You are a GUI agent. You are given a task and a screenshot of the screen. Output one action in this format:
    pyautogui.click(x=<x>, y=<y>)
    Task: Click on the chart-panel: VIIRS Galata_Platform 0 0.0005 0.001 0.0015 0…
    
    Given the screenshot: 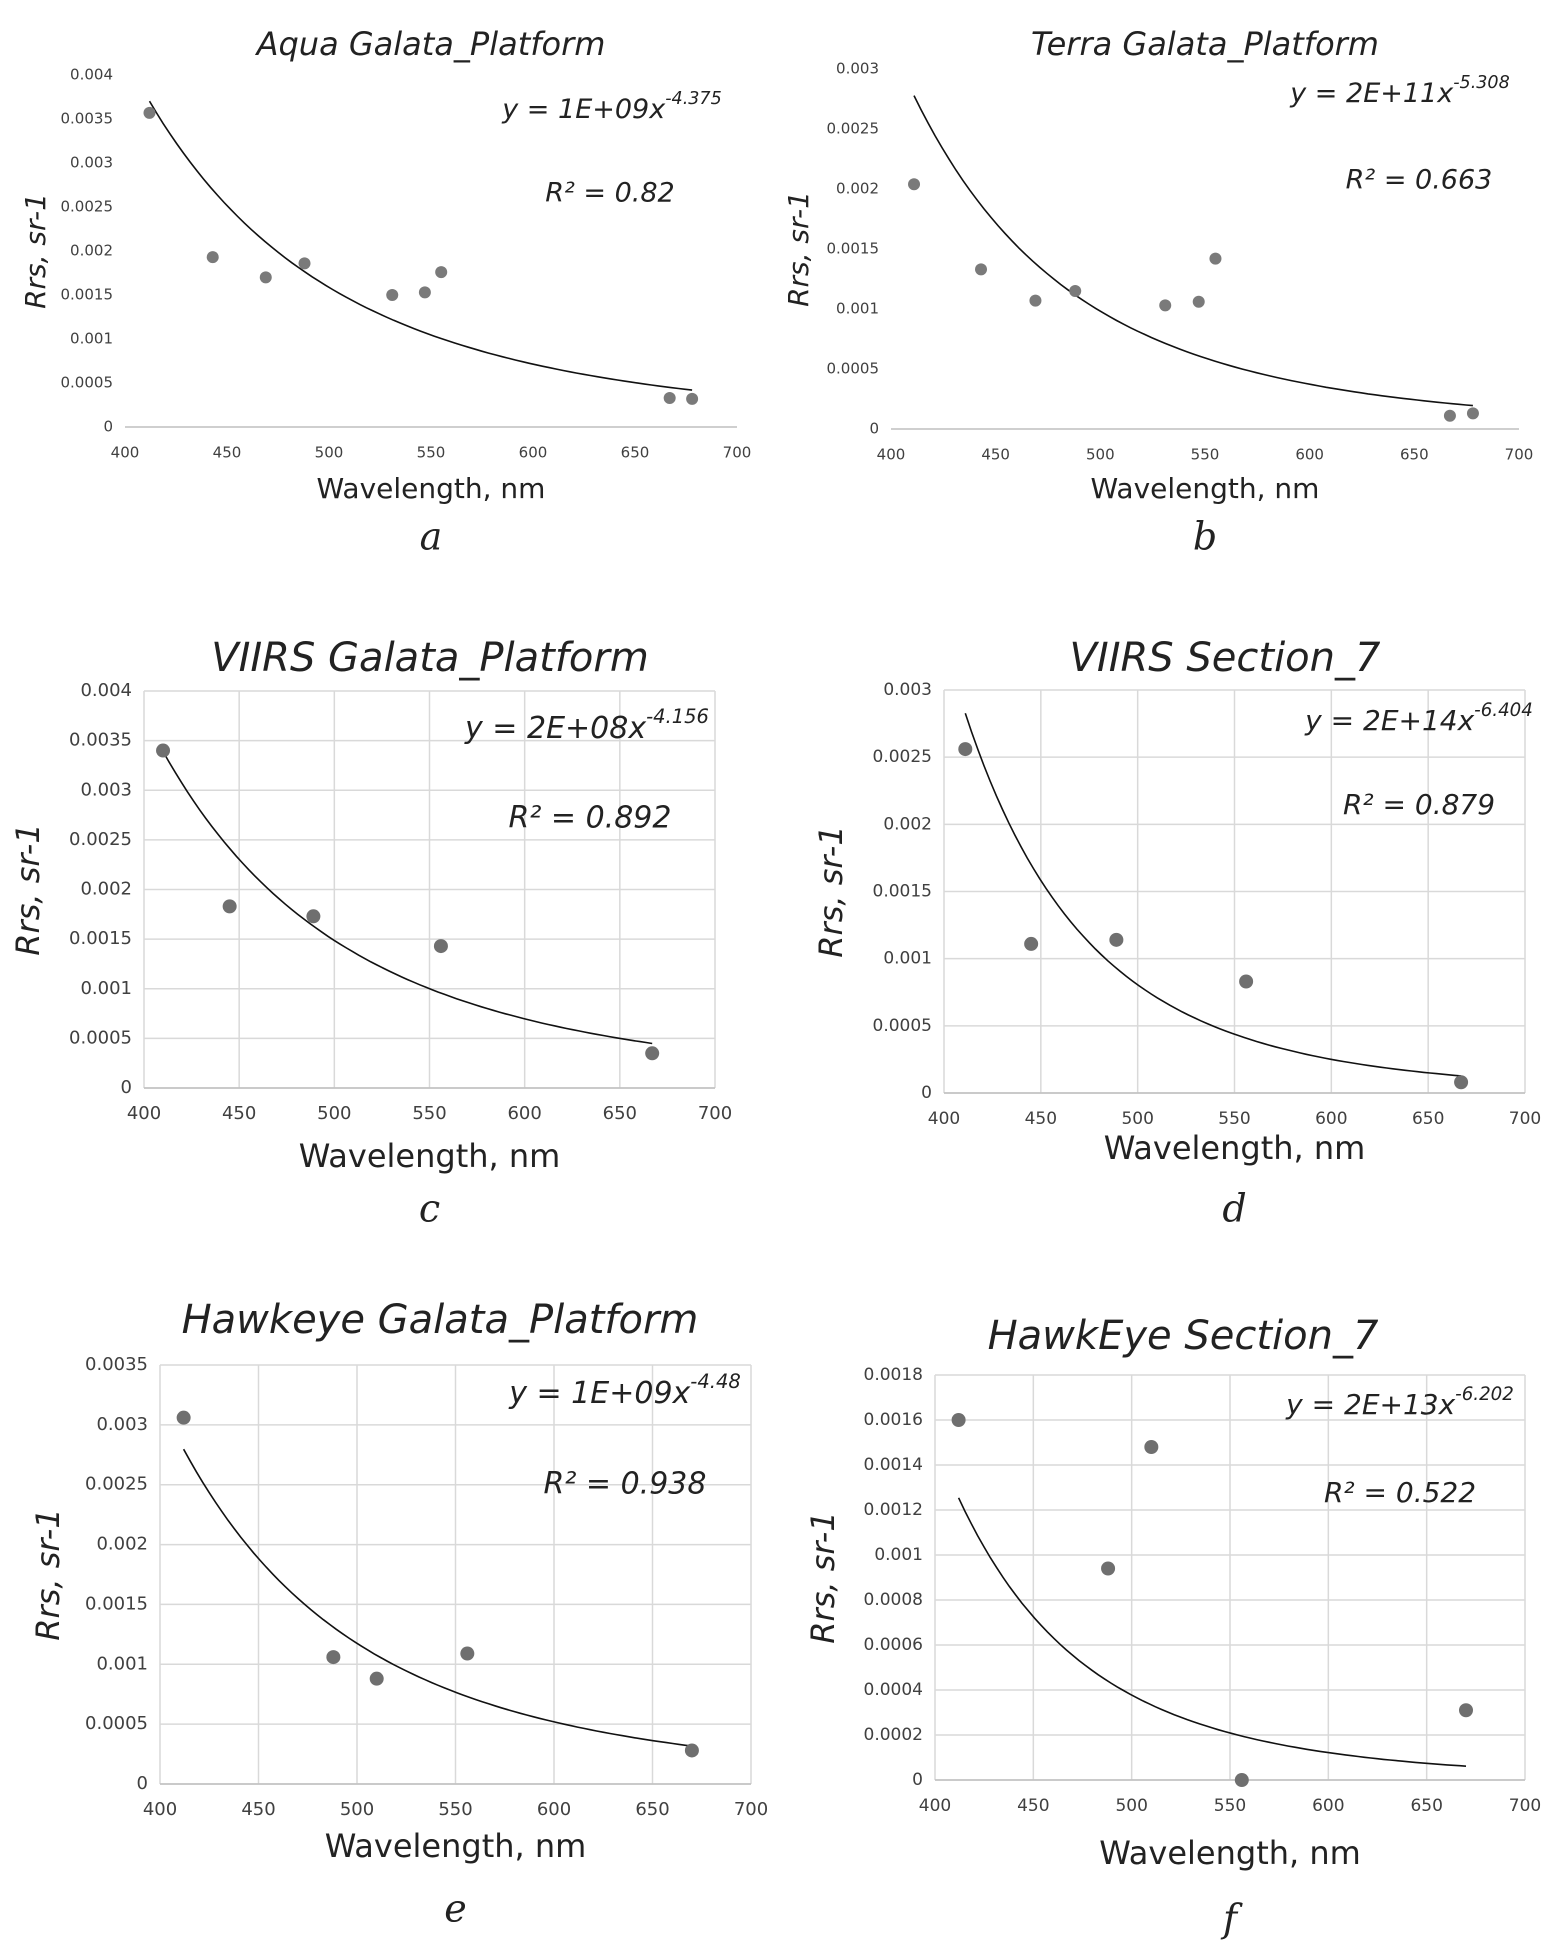 What is the action you would take?
    pyautogui.click(x=370, y=933)
    